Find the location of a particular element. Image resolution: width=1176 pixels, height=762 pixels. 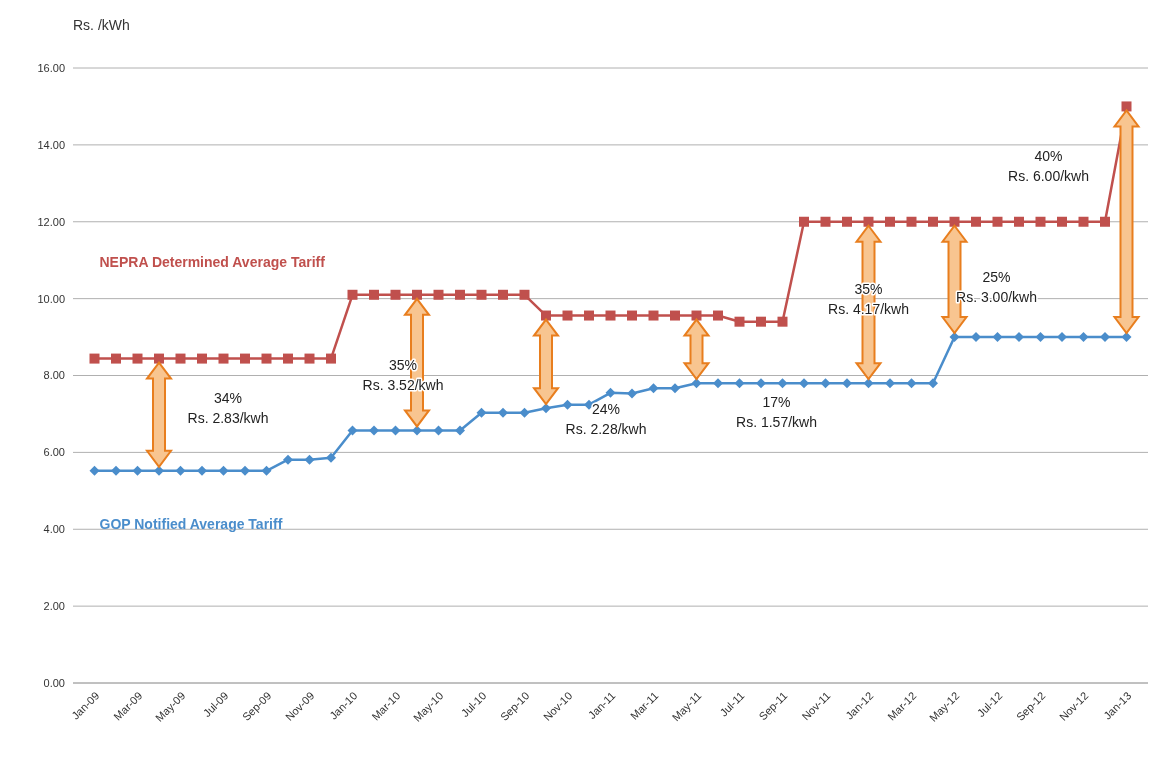

y-tick-label: 14.00 is located at coordinates (51, 144).